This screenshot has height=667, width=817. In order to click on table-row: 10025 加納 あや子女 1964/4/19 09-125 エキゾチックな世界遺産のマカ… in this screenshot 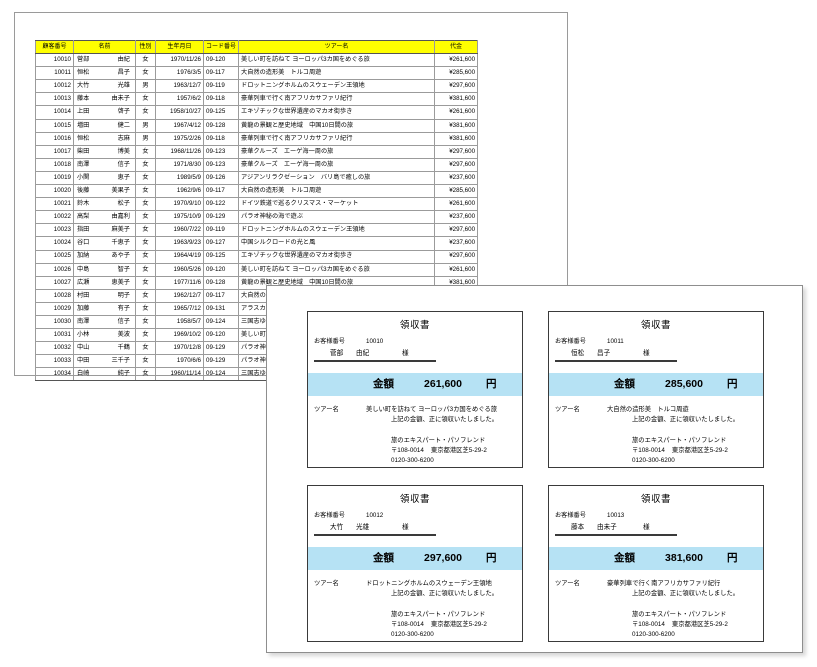, I will do `click(257, 256)`.